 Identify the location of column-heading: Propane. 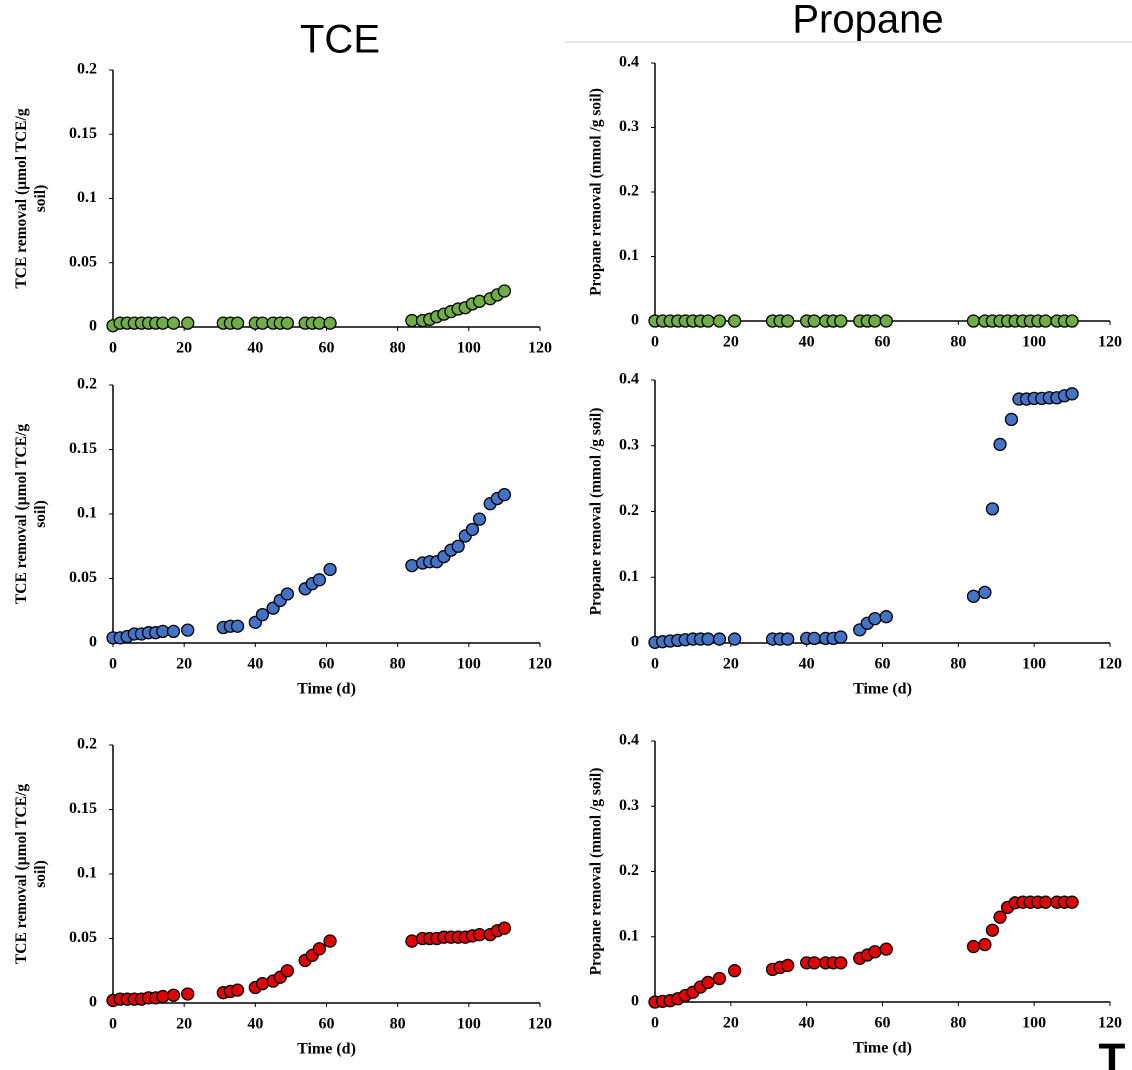
(867, 21).